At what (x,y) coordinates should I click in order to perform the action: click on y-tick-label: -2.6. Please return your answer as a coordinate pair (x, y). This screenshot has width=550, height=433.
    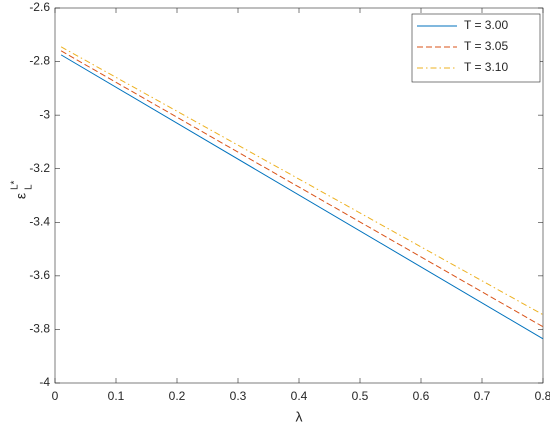
    Looking at the image, I should click on (39, 7).